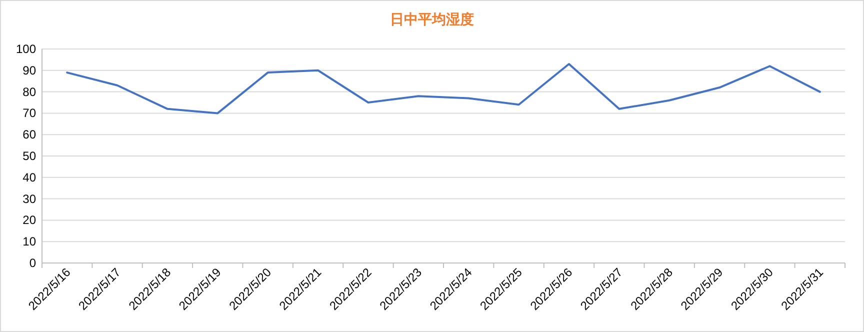 Image resolution: width=864 pixels, height=332 pixels. I want to click on y-tick-label: 20, so click(29, 220).